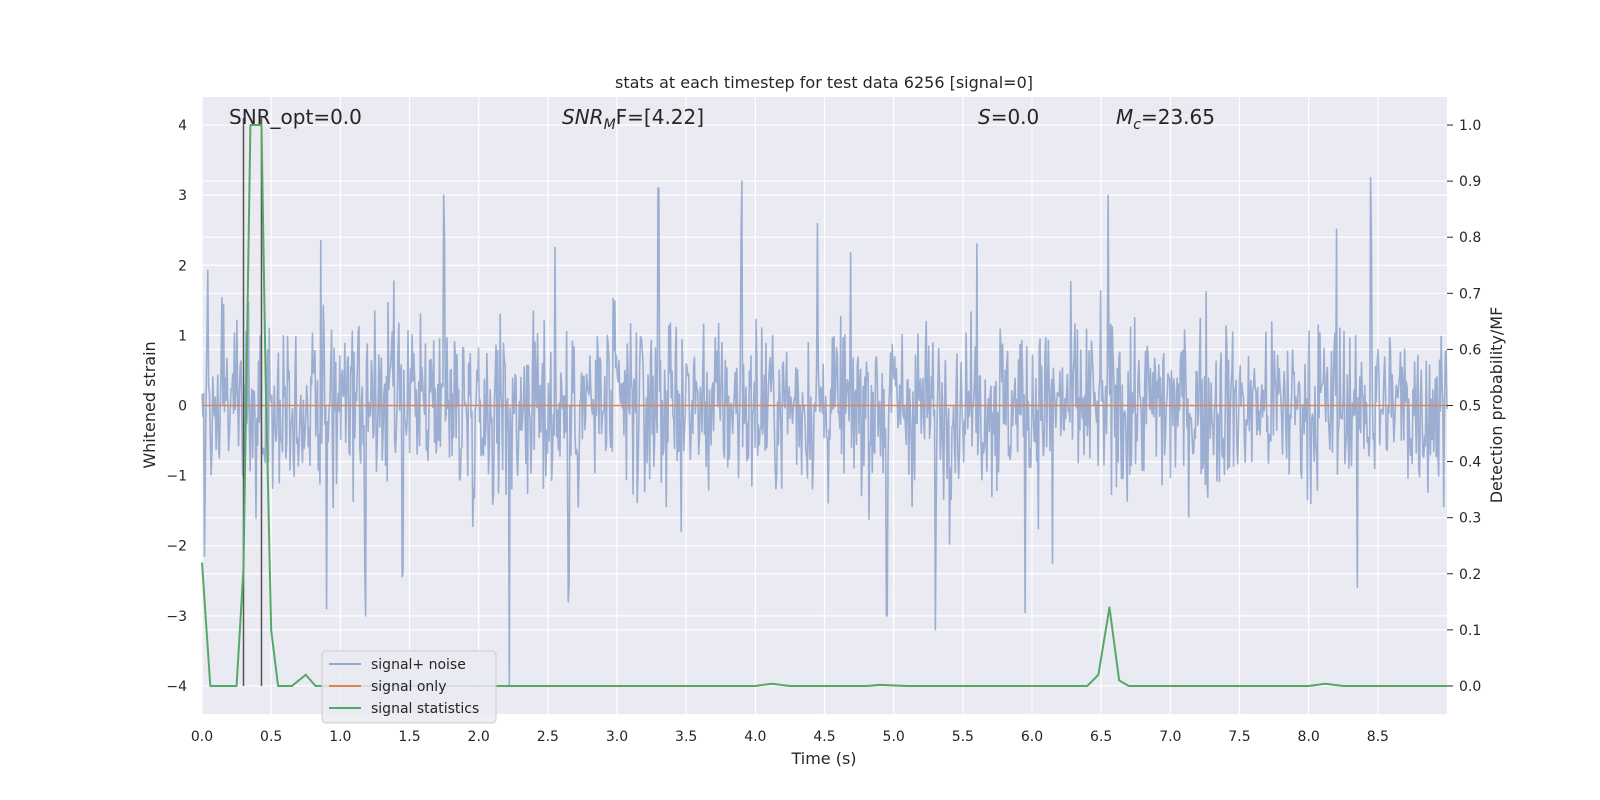 Image resolution: width=1600 pixels, height=800 pixels. Describe the element at coordinates (182, 266) in the screenshot. I see `y-left-tick-label-2: 2` at that location.